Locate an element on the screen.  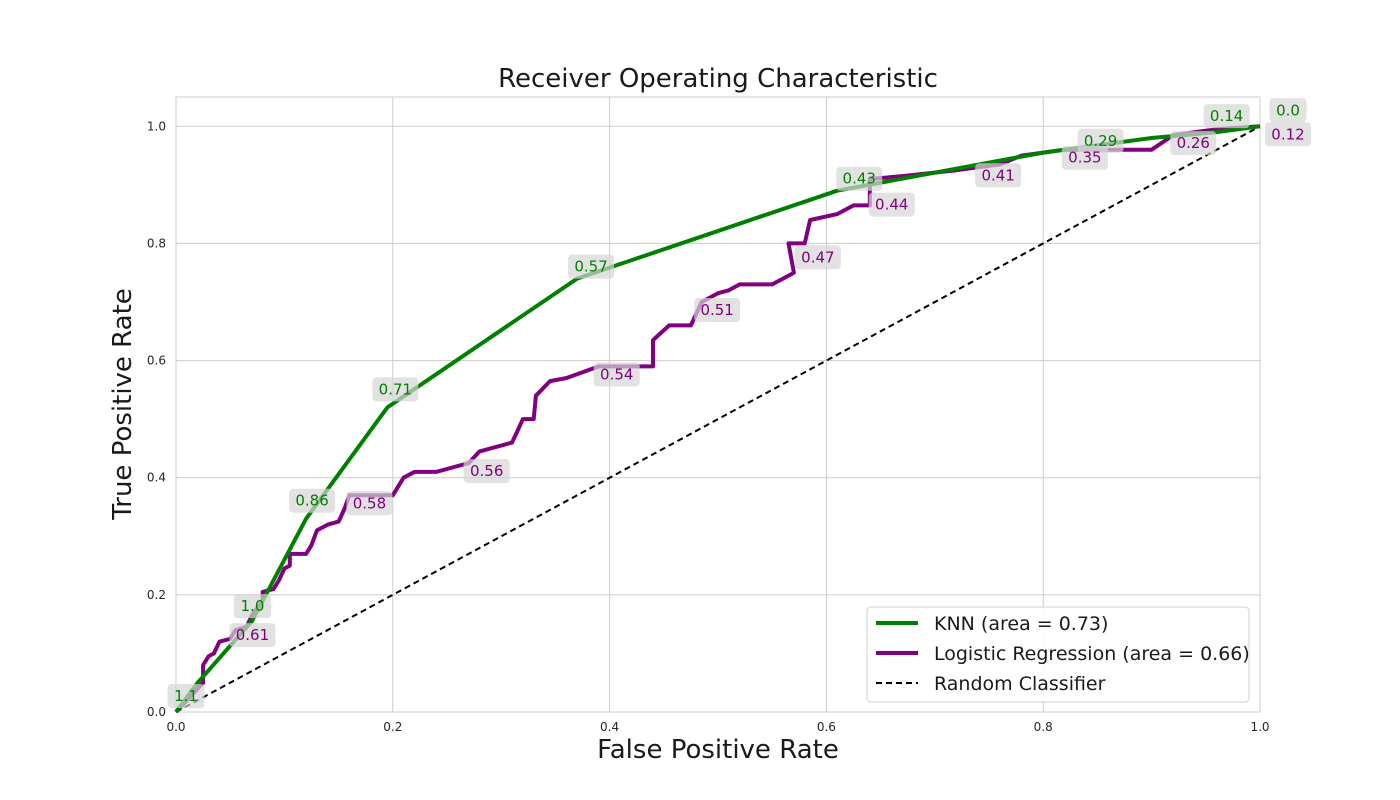
legend-label-0: KNN (area = 0.73) is located at coordinates (1021, 624).